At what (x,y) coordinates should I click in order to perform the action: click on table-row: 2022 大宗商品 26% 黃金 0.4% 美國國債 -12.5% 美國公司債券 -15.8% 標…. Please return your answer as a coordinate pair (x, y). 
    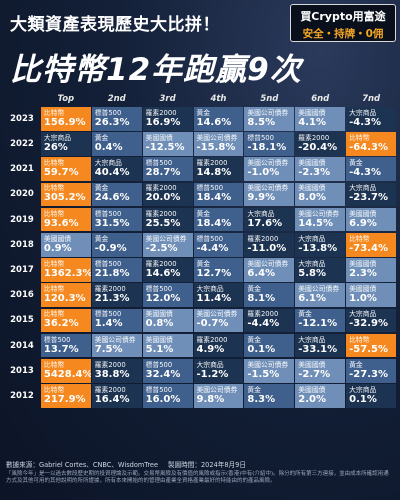
    Looking at the image, I should click on (200, 144).